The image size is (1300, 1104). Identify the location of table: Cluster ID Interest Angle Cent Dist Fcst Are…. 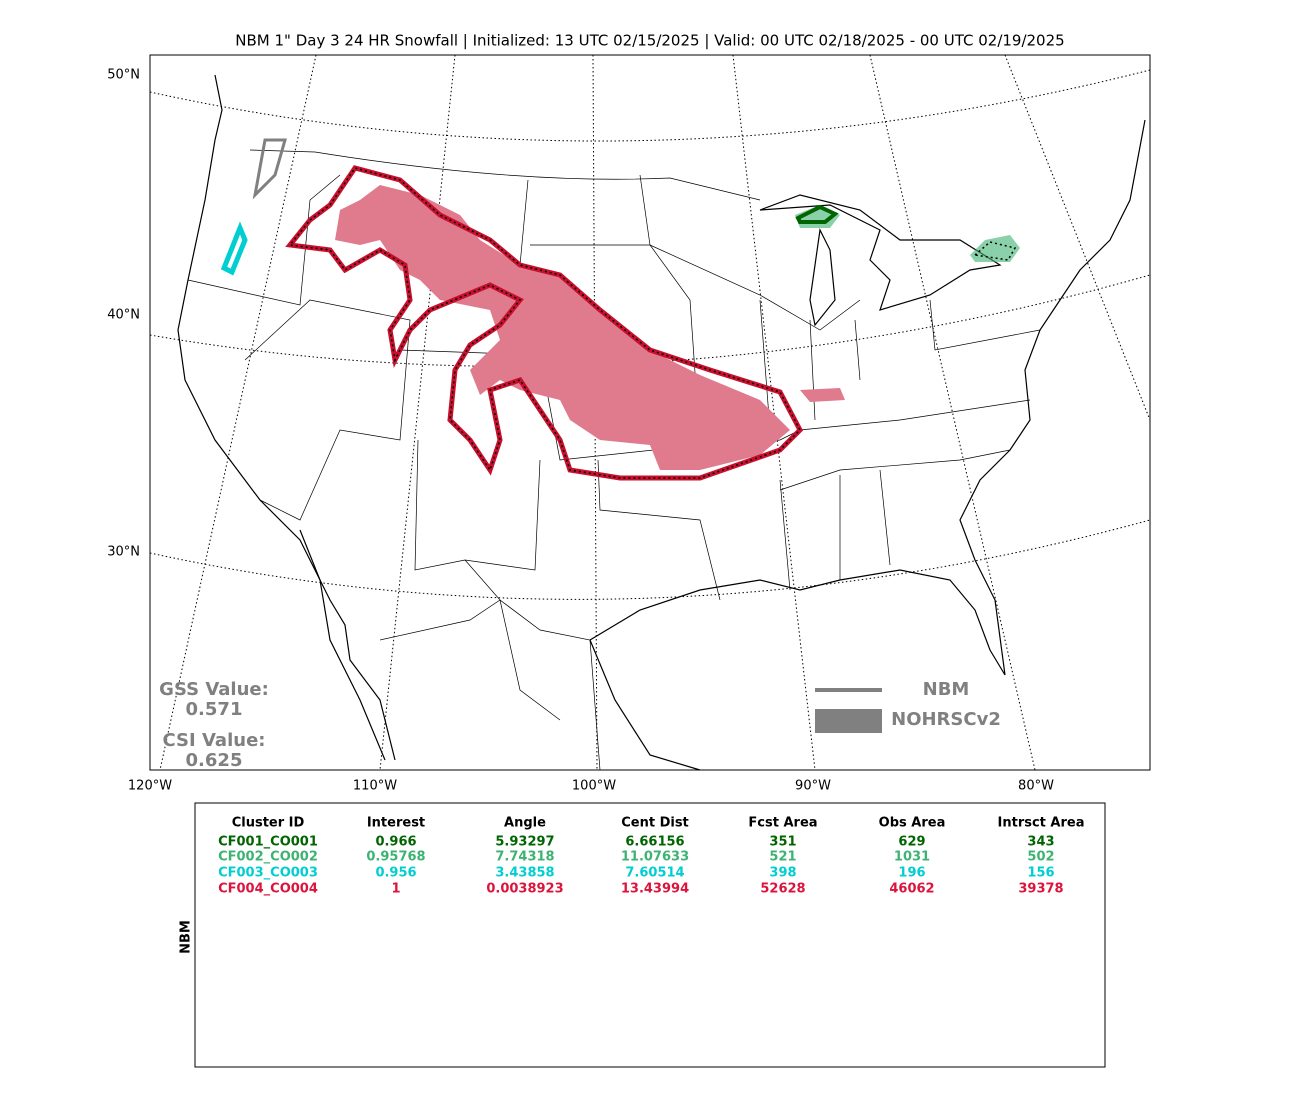
(651, 856).